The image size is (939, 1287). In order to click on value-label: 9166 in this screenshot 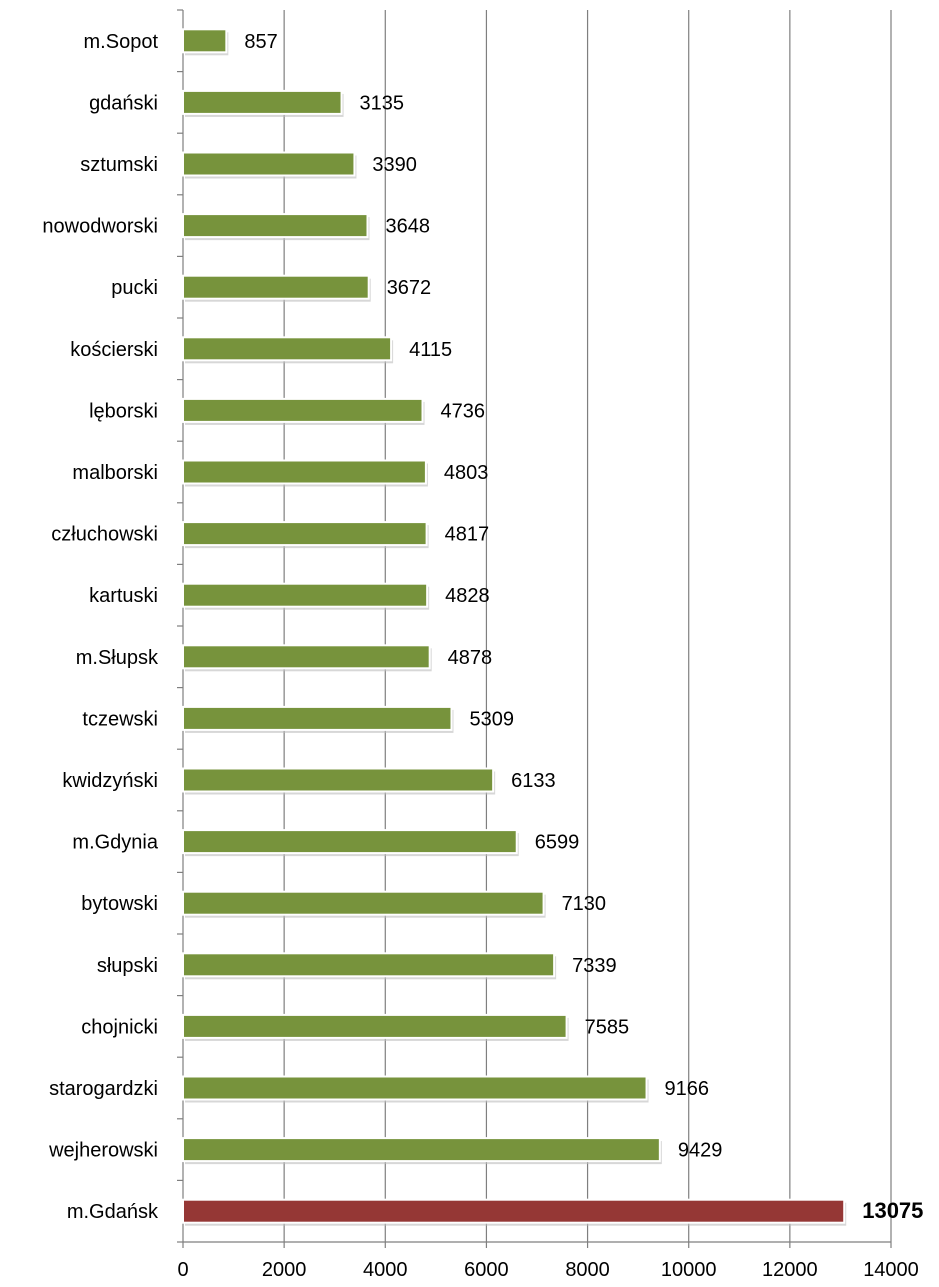, I will do `click(687, 1089)`.